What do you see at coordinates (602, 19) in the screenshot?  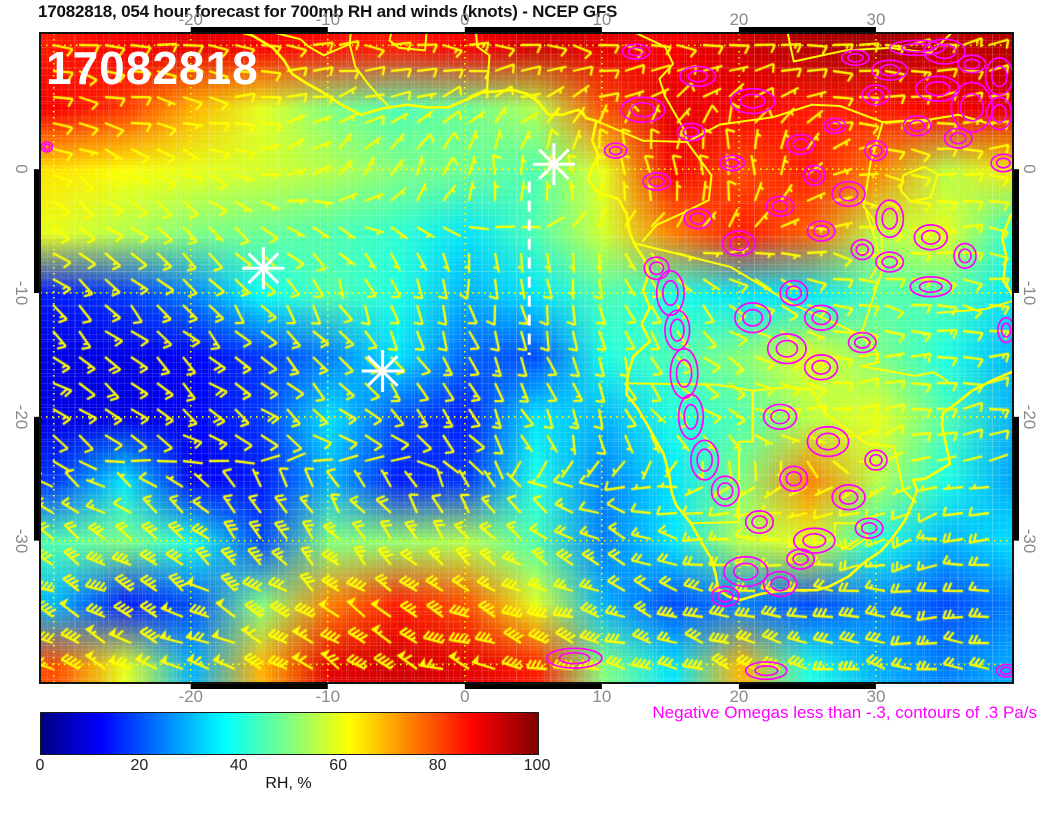 I see `x-axis-tick-label-top: 10` at bounding box center [602, 19].